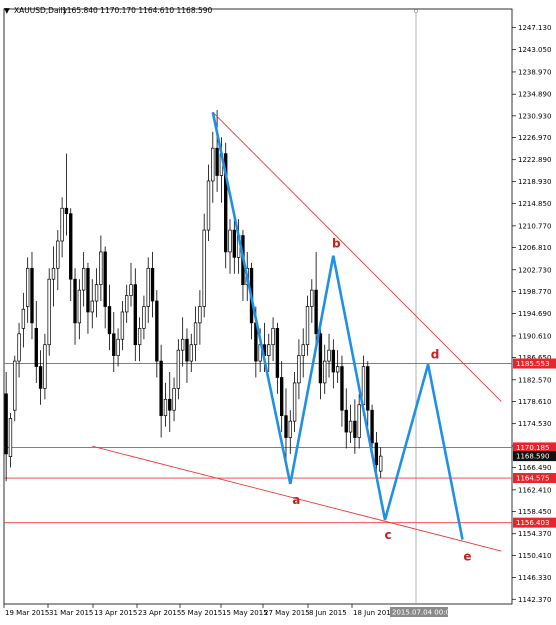 The height and width of the screenshot is (625, 556). I want to click on x-tick-label: 27 May 2015, so click(287, 613).